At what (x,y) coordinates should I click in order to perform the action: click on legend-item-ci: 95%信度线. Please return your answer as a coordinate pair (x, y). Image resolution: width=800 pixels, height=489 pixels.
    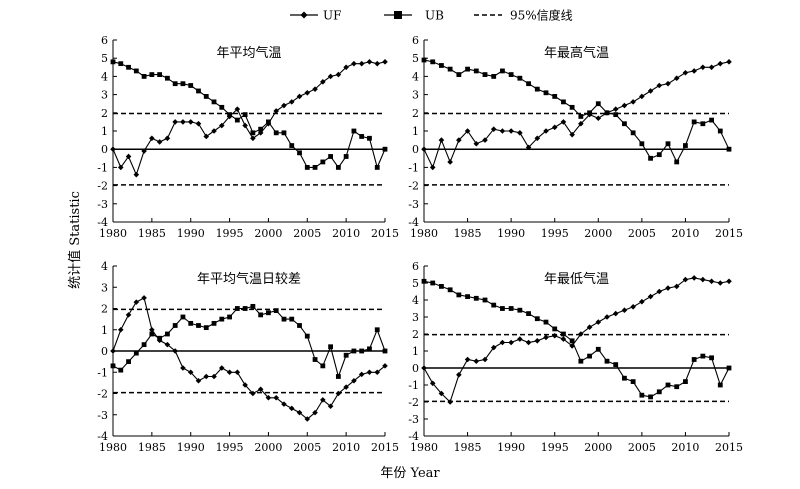
    Looking at the image, I should click on (523, 15).